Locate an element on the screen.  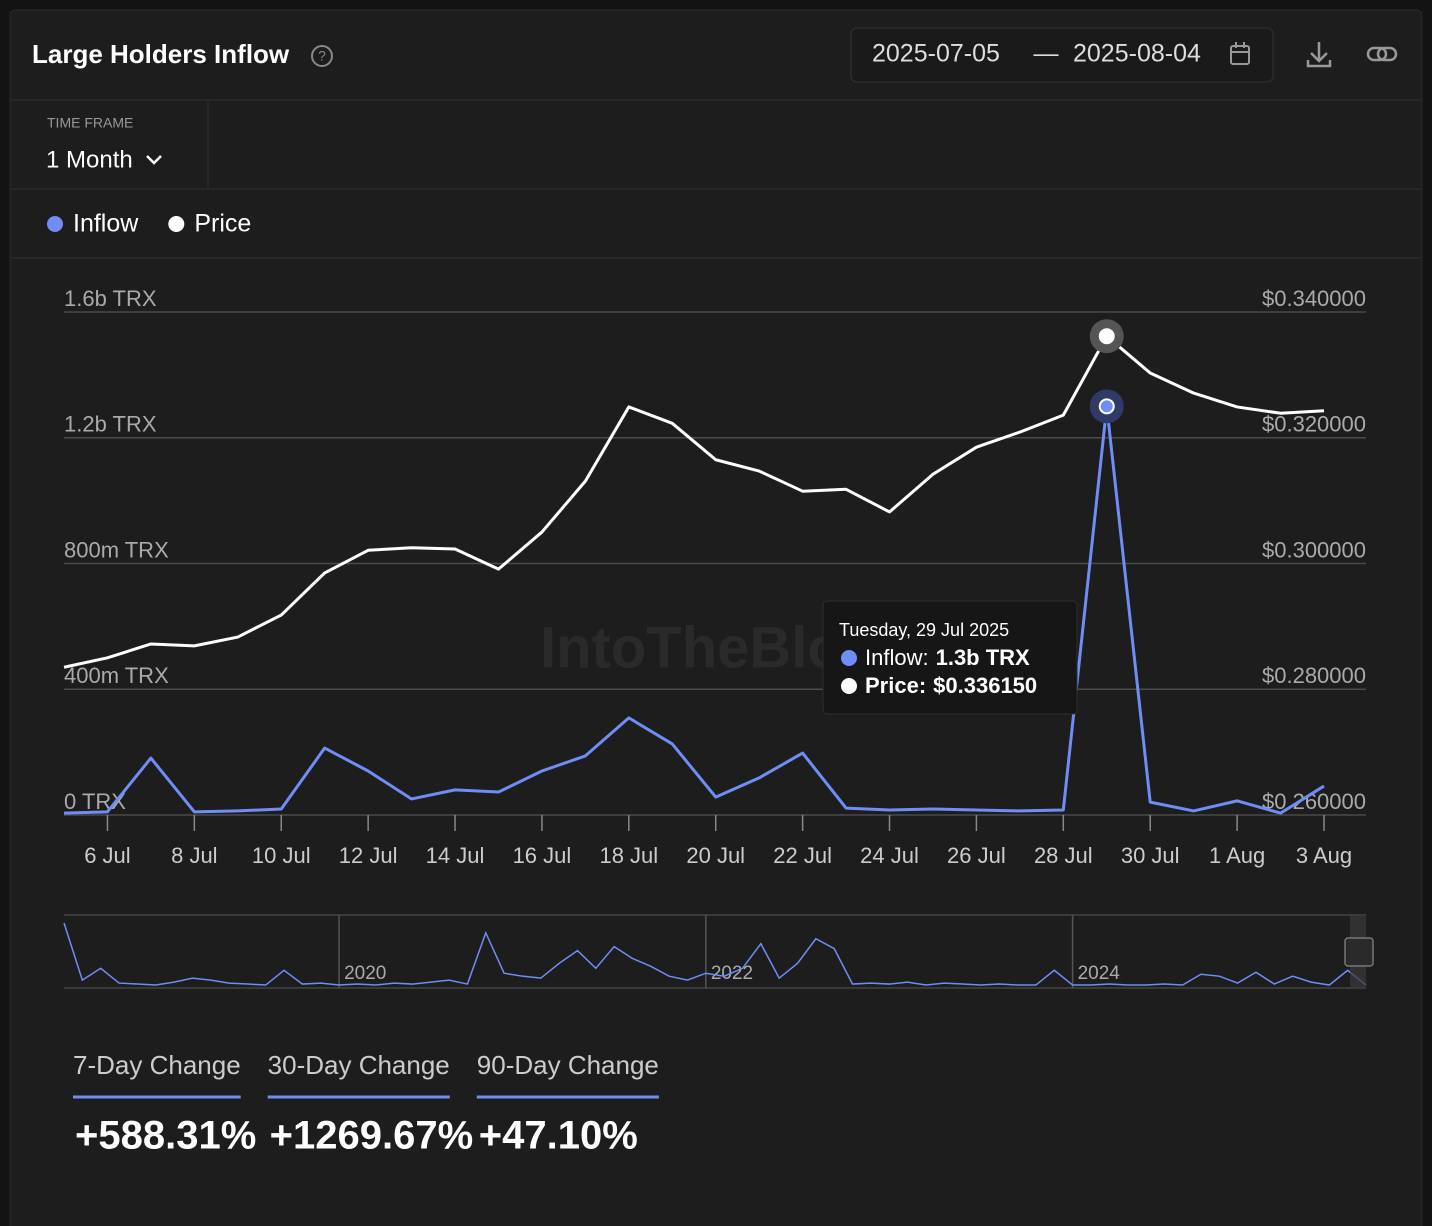
x-tick-label: 1 Aug is located at coordinates (1237, 855).